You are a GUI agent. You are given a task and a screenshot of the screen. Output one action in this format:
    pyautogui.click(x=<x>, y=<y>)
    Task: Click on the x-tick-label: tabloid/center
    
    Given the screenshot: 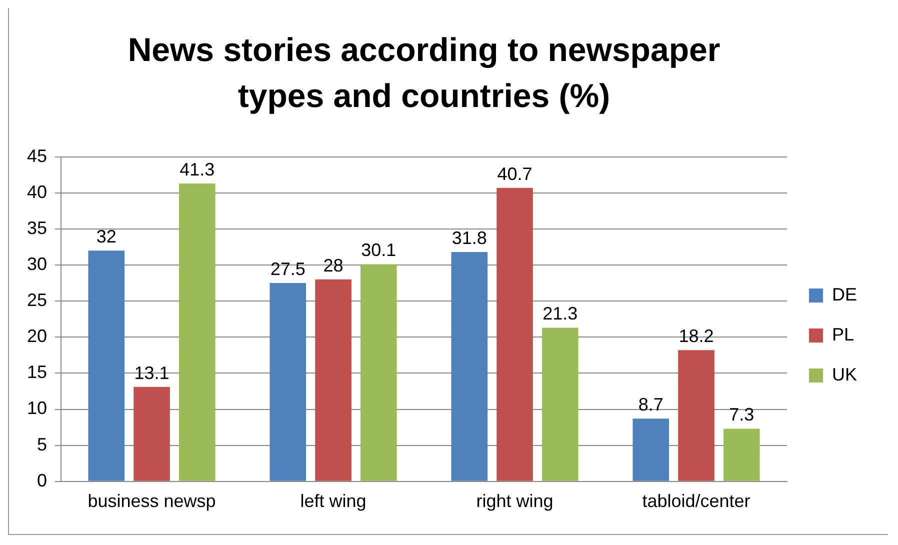 What is the action you would take?
    pyautogui.click(x=696, y=501)
    